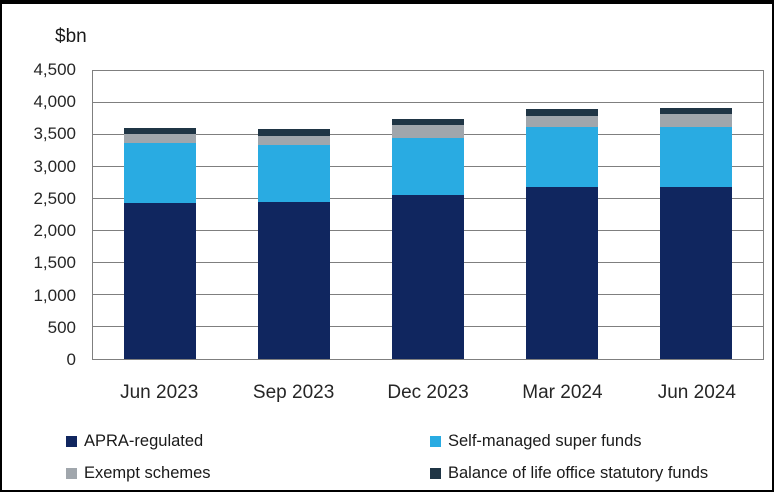  What do you see at coordinates (71, 359) in the screenshot?
I see `y-axis-tick-label: 0` at bounding box center [71, 359].